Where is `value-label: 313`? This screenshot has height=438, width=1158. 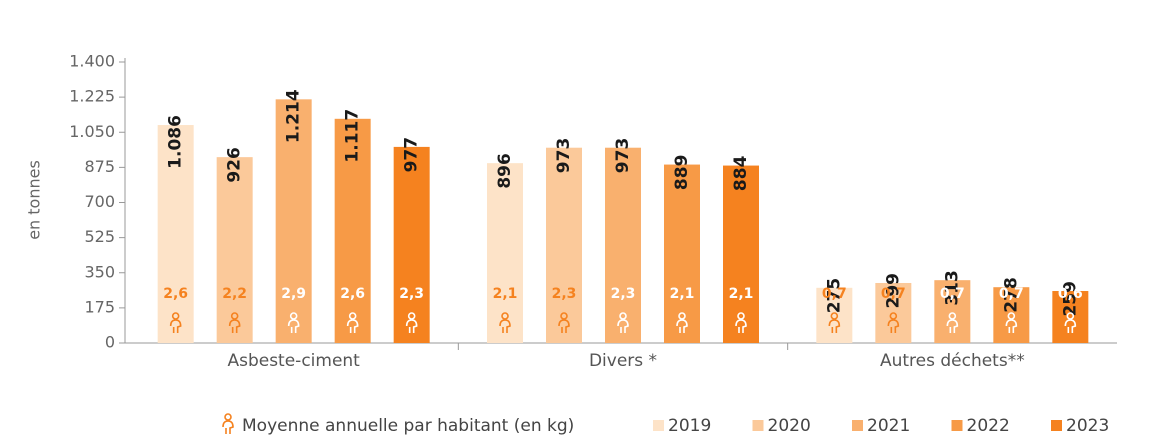
value-label: 313 is located at coordinates (952, 288).